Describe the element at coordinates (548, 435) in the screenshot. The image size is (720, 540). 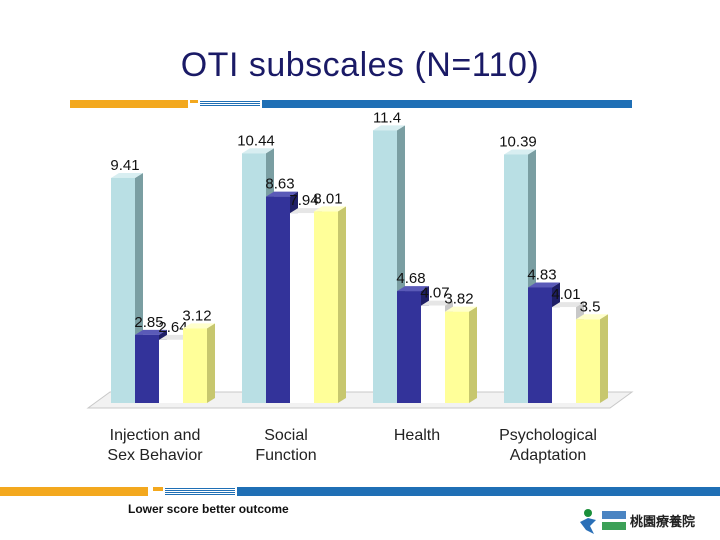
I see `category-label-3-0: Psychological` at that location.